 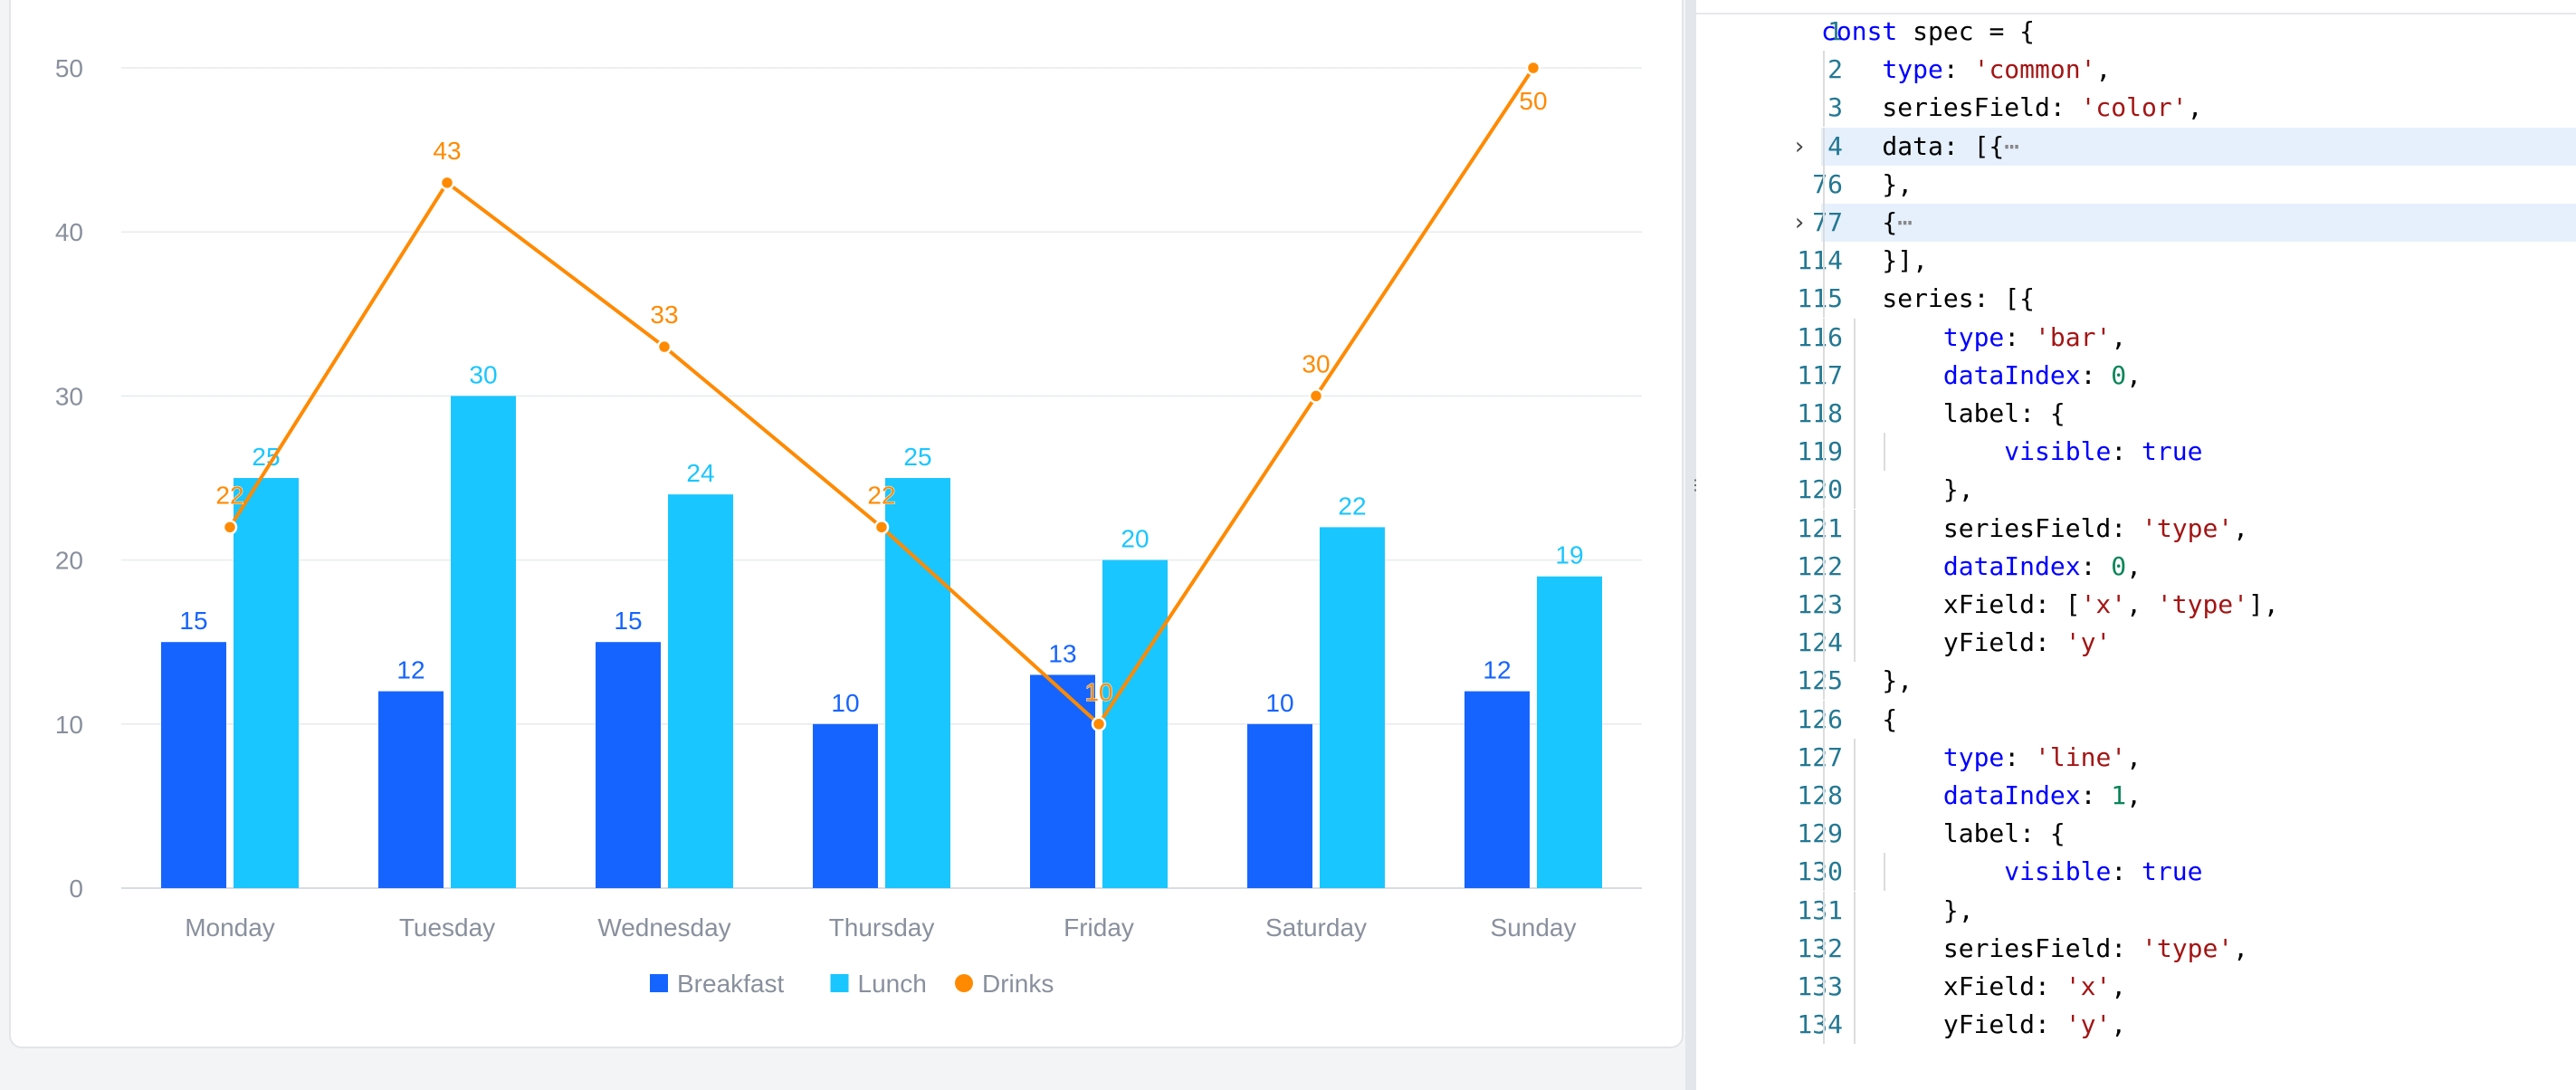 I want to click on legend-marker-breakfast, so click(x=659, y=983).